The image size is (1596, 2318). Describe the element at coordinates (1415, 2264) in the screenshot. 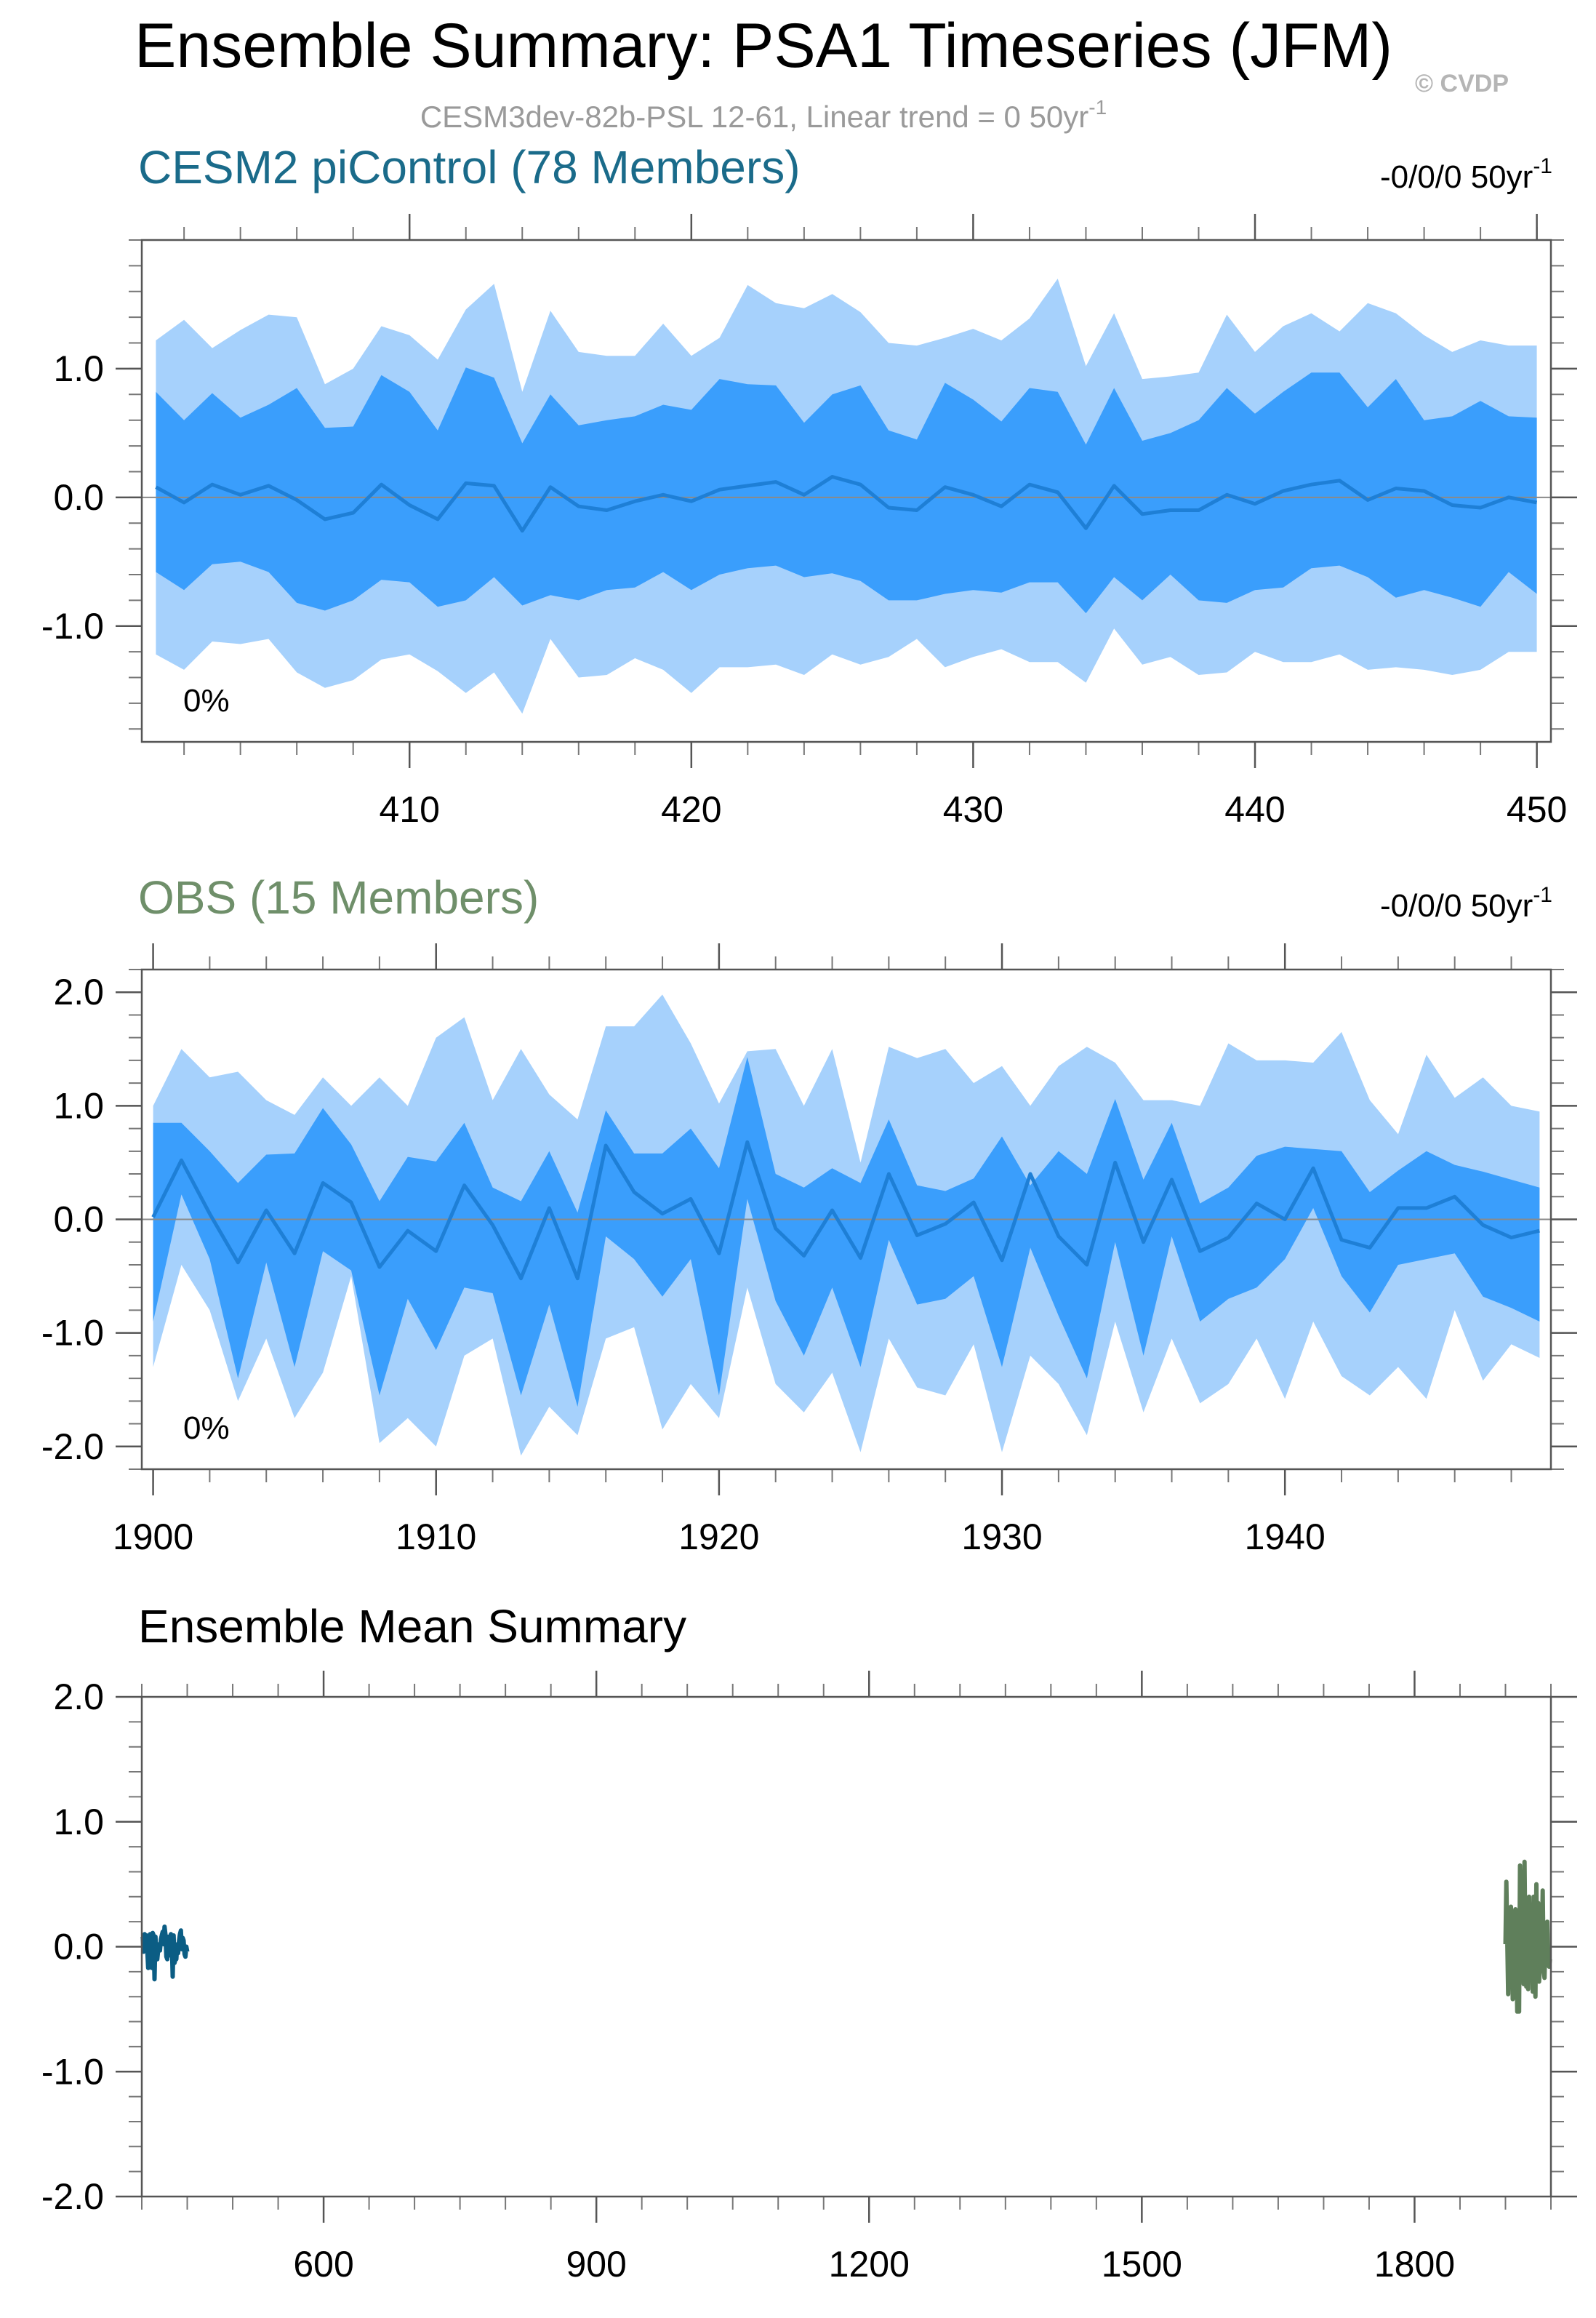

I see `mean-xtick-label: 1800` at that location.